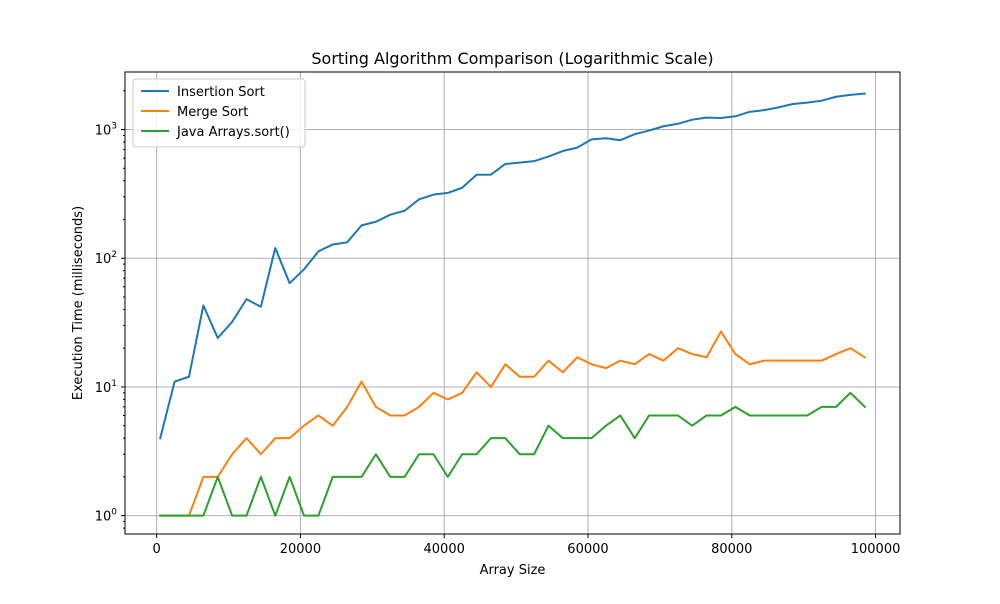  I want to click on y-axis-label: Execution Time (milliseconds), so click(78, 303).